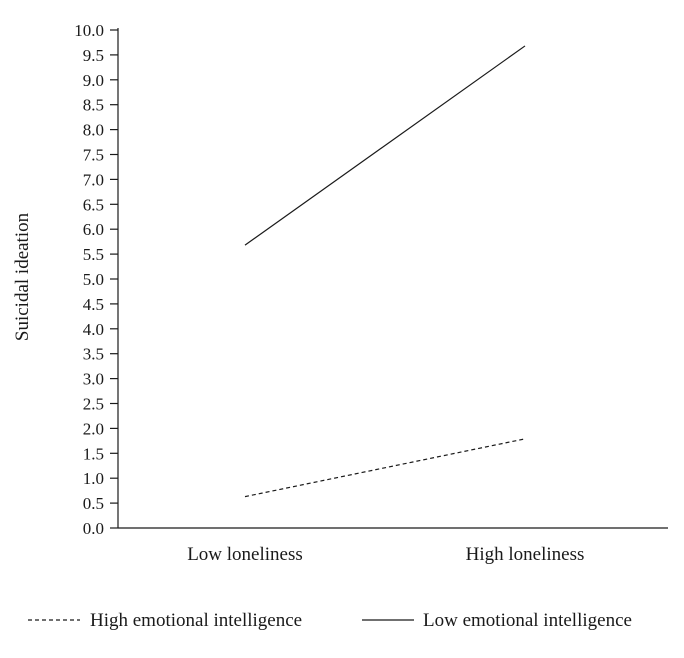 Image resolution: width=684 pixels, height=658 pixels. What do you see at coordinates (93, 229) in the screenshot?
I see `y-tick-label: 6.0` at bounding box center [93, 229].